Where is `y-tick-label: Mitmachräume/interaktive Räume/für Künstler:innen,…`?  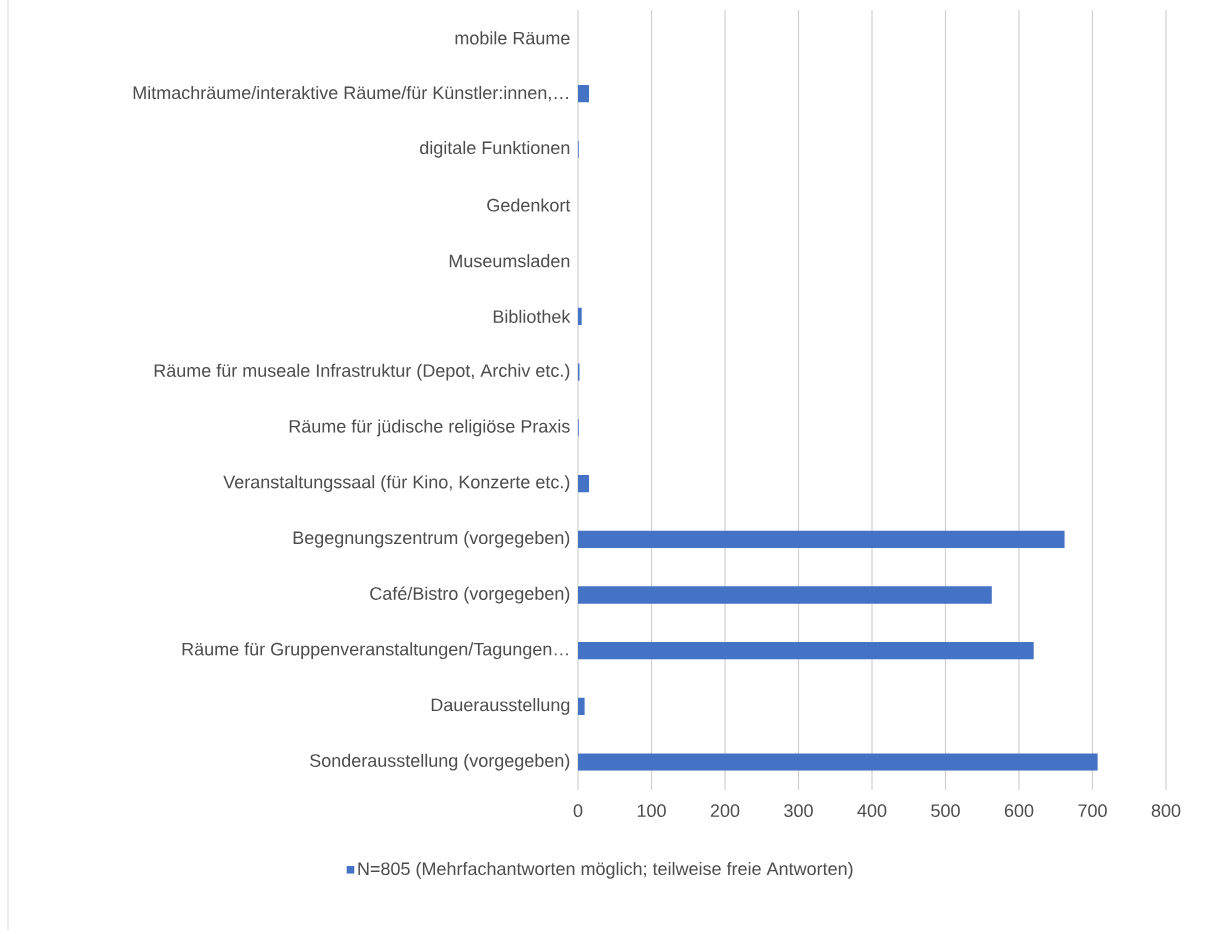 y-tick-label: Mitmachräume/interaktive Räume/für Künstler:innen,… is located at coordinates (350, 93).